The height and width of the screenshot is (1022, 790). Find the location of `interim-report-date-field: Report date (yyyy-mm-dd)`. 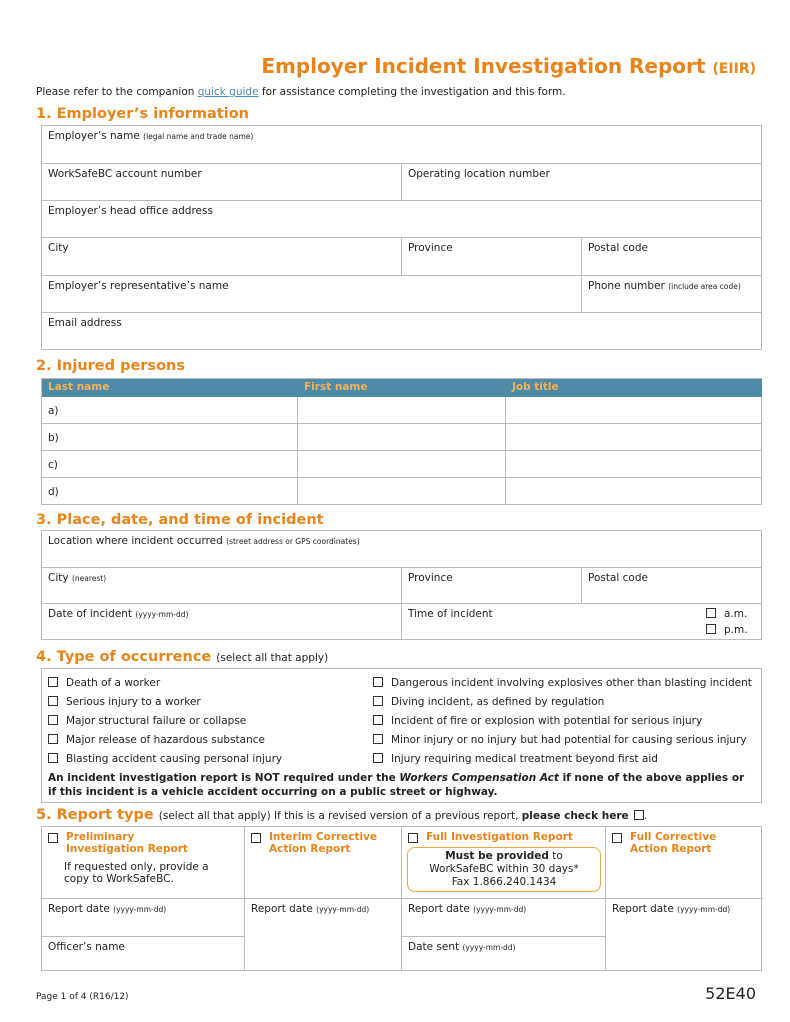

interim-report-date-field: Report date (yyyy-mm-dd) is located at coordinates (323, 935).